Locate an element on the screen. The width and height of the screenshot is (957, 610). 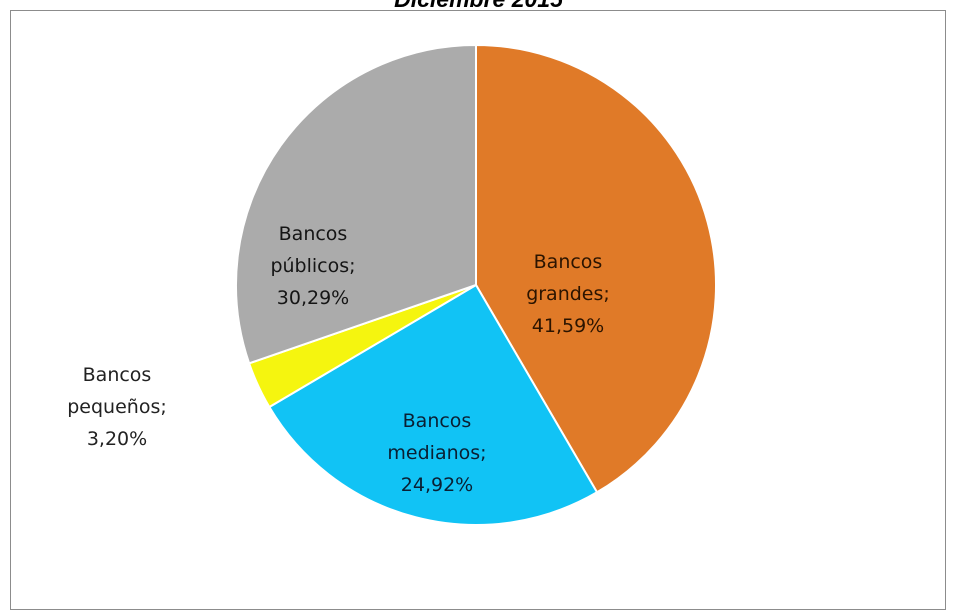
pie-slice-bancos-publicos is located at coordinates (356, 204).